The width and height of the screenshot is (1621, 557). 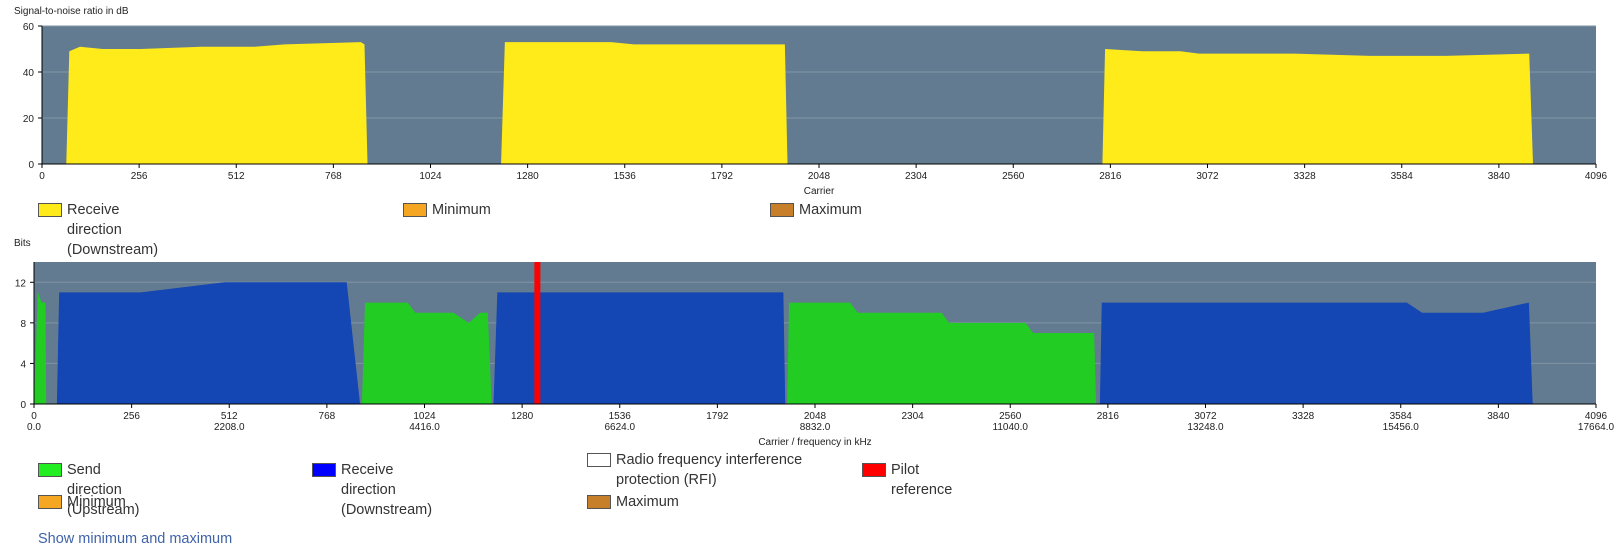 What do you see at coordinates (1011, 427) in the screenshot?
I see `x-tick-label-frequency: 11040.0` at bounding box center [1011, 427].